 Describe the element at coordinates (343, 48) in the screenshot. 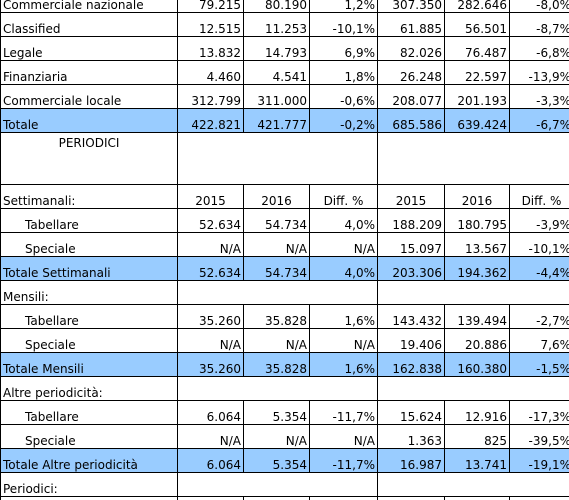

I see `cell-value: 6,9%` at that location.